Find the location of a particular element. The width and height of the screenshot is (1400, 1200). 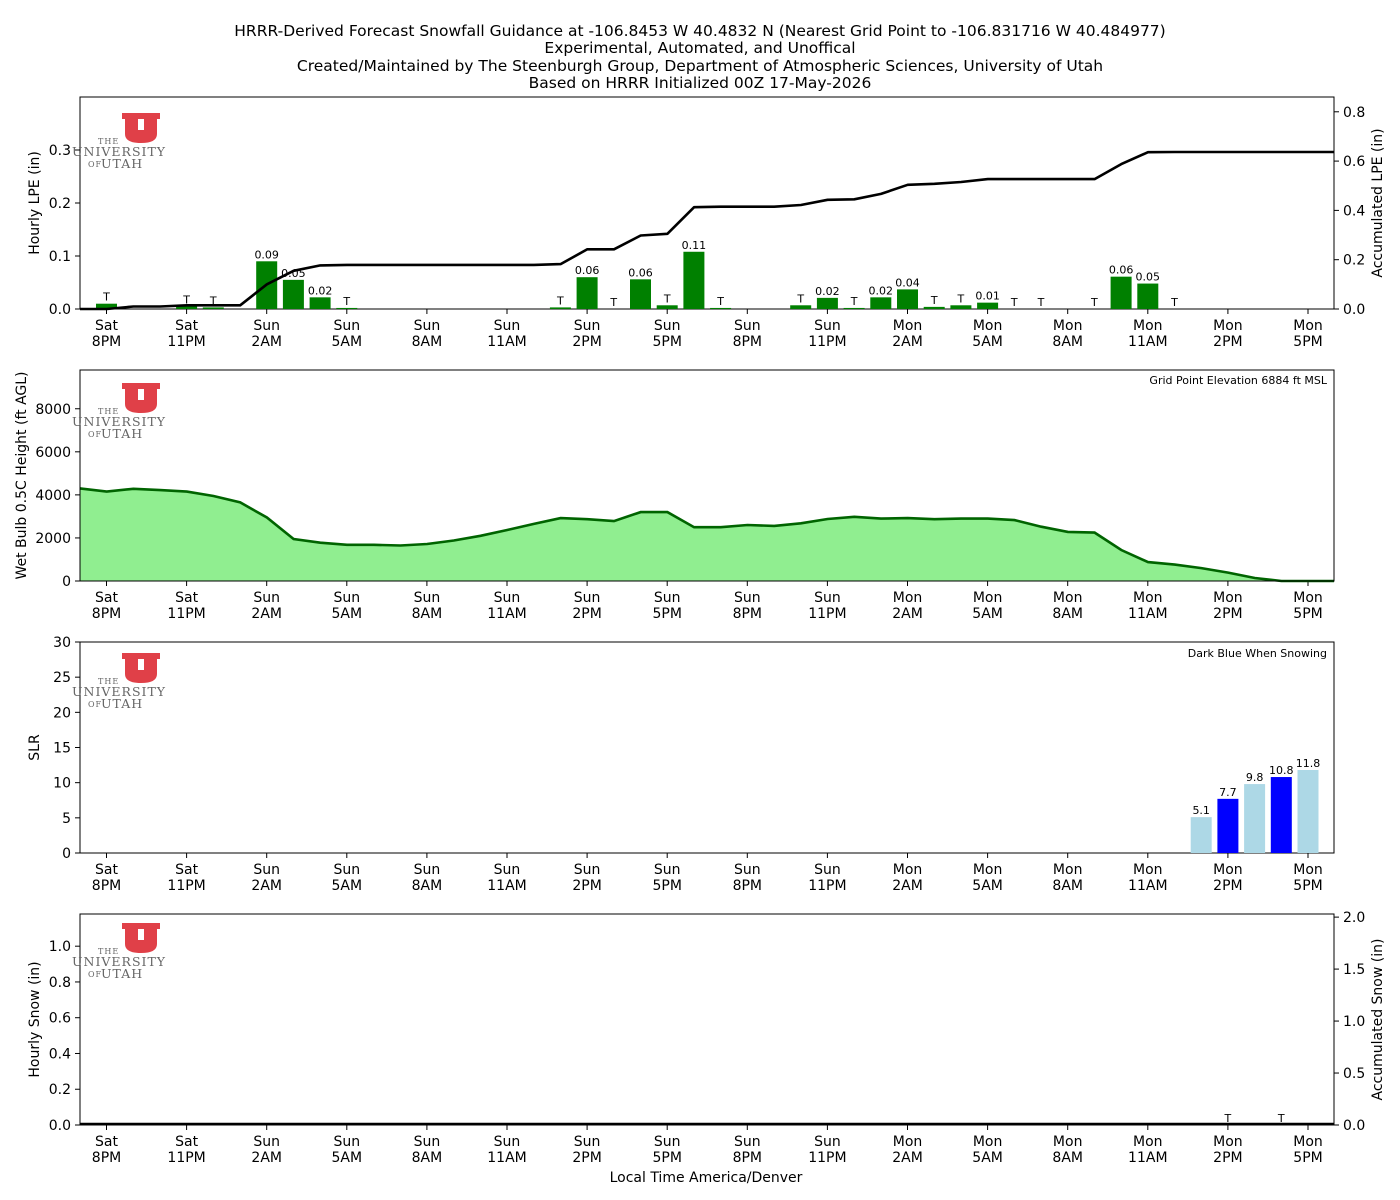

y-right-axis-label: Accumulated LPE (in) is located at coordinates (1378, 202).